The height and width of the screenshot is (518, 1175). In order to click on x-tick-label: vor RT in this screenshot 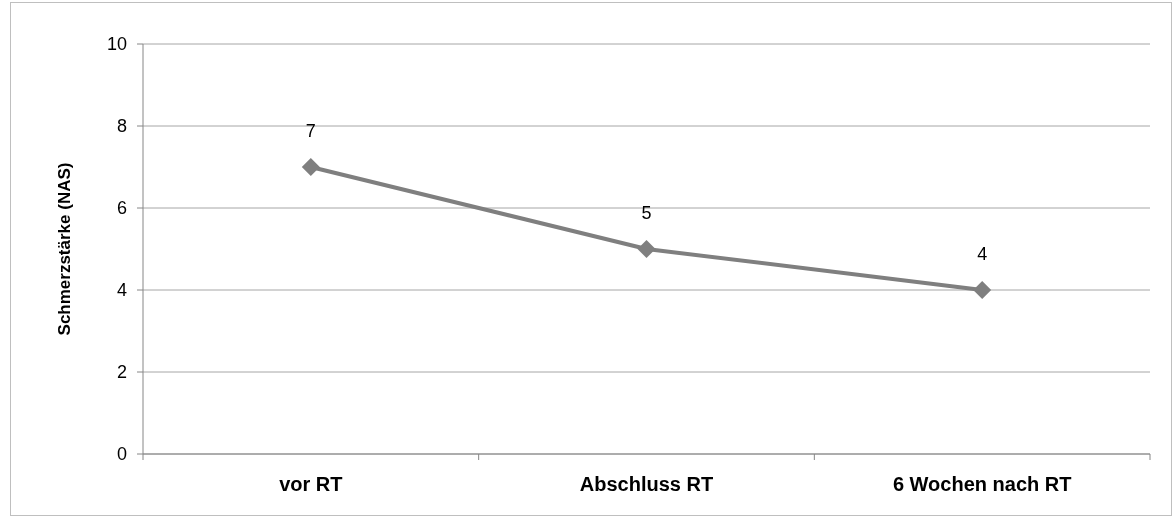, I will do `click(311, 484)`.